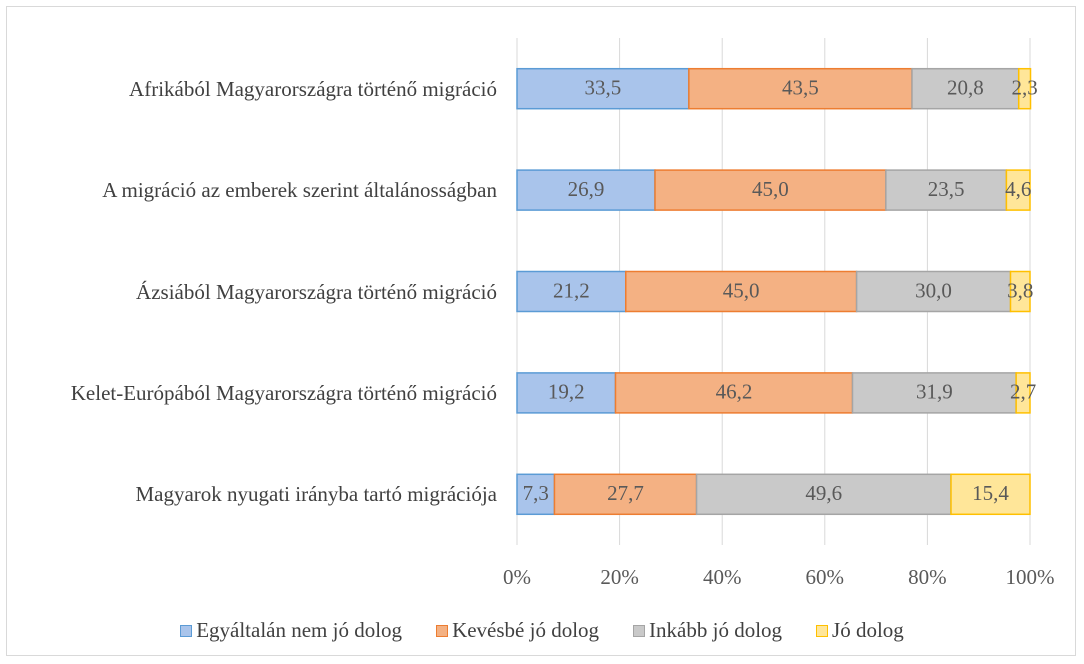 This screenshot has width=1084, height=664. I want to click on x-tick-label: 100%, so click(1030, 577).